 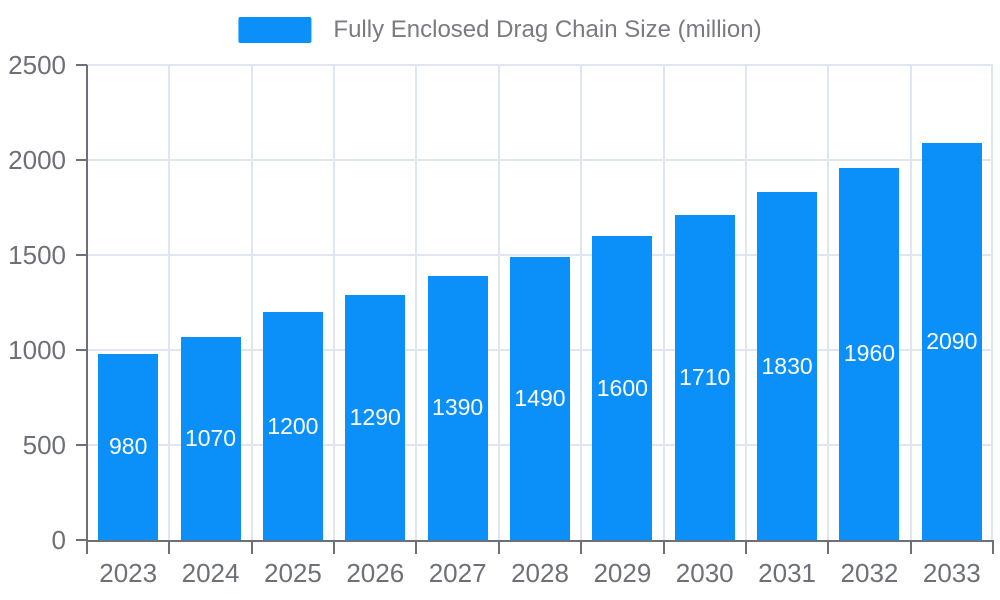 What do you see at coordinates (37, 350) in the screenshot?
I see `y-axis-tick-label: 1000` at bounding box center [37, 350].